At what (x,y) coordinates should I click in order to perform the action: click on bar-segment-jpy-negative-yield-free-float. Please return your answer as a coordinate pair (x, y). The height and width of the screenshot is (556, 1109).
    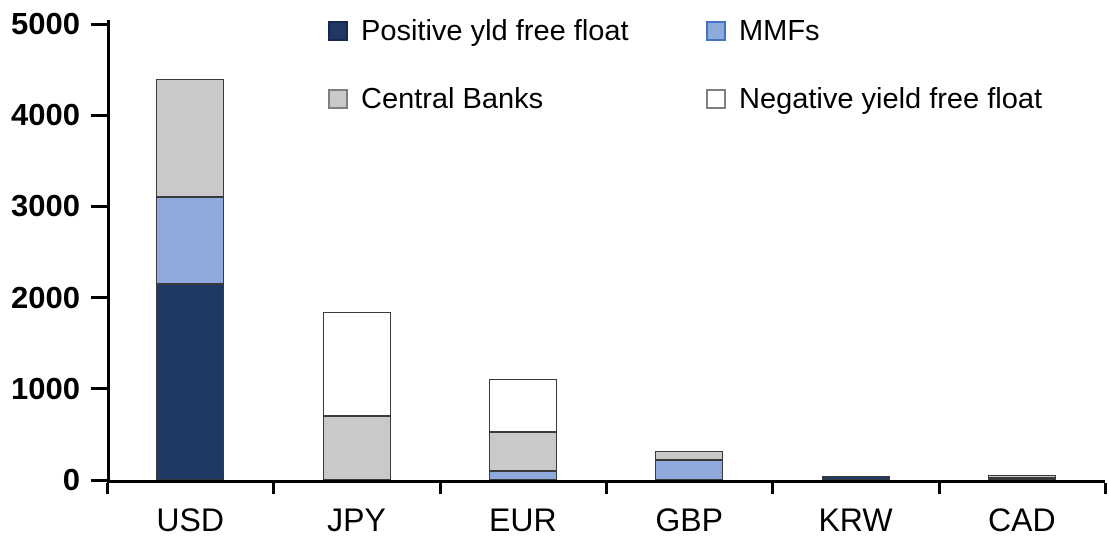
    Looking at the image, I should click on (356, 364).